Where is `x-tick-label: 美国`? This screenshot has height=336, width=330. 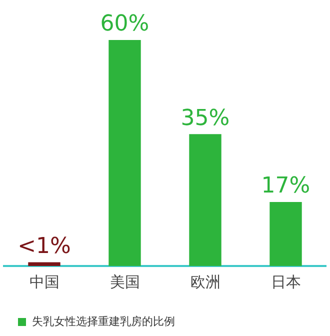 x-tick-label: 美国 is located at coordinates (125, 281).